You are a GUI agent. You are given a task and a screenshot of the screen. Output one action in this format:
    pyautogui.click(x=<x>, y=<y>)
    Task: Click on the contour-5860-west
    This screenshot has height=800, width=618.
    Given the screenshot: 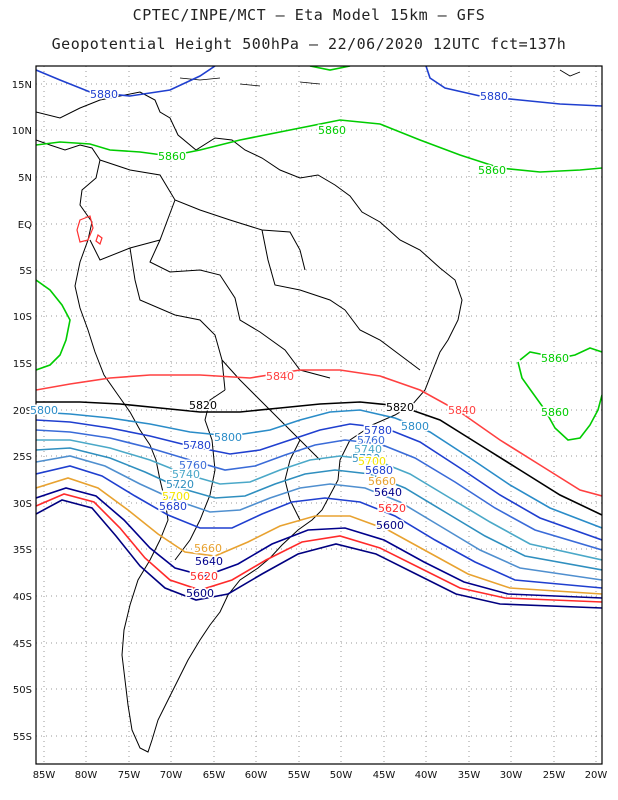 What is the action you would take?
    pyautogui.click(x=53, y=325)
    